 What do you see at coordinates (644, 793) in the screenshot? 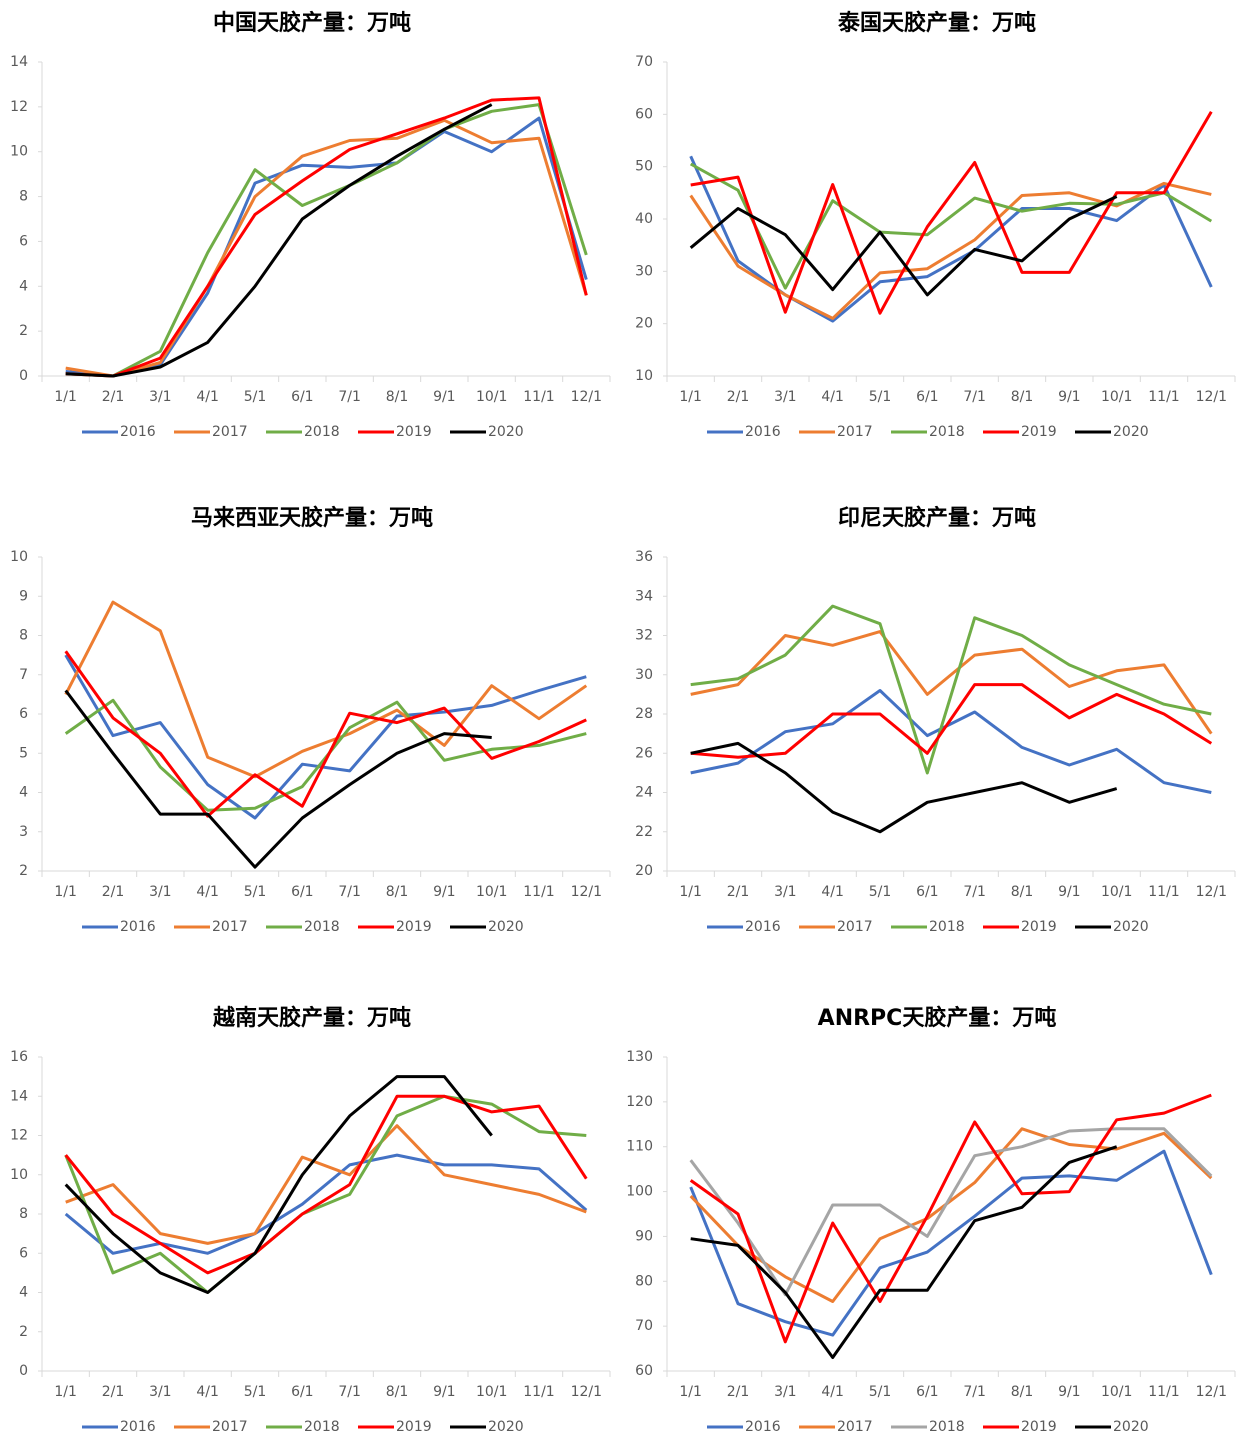
I see `y-tick-label: 24` at bounding box center [644, 793].